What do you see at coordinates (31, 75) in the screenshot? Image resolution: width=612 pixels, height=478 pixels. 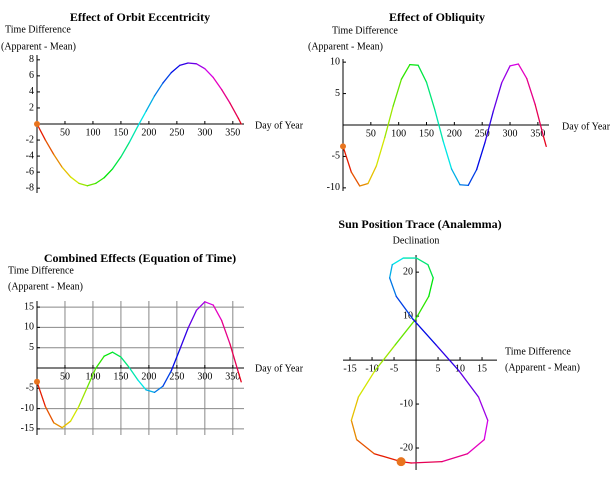 I see `y-tick-label: 6` at bounding box center [31, 75].